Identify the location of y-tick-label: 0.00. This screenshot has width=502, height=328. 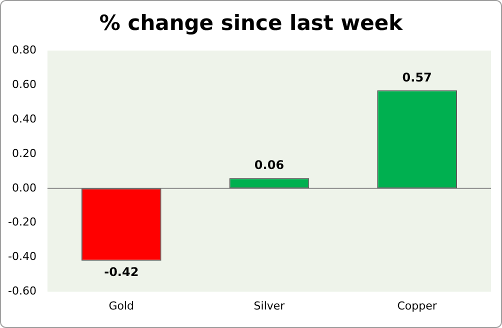
(24, 187).